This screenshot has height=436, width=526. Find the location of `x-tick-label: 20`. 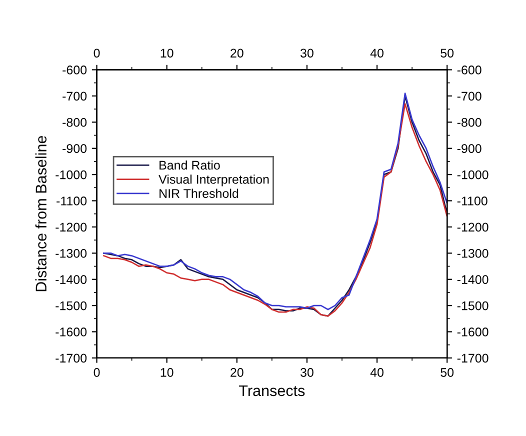

x-tick-label: 20 is located at coordinates (237, 372).